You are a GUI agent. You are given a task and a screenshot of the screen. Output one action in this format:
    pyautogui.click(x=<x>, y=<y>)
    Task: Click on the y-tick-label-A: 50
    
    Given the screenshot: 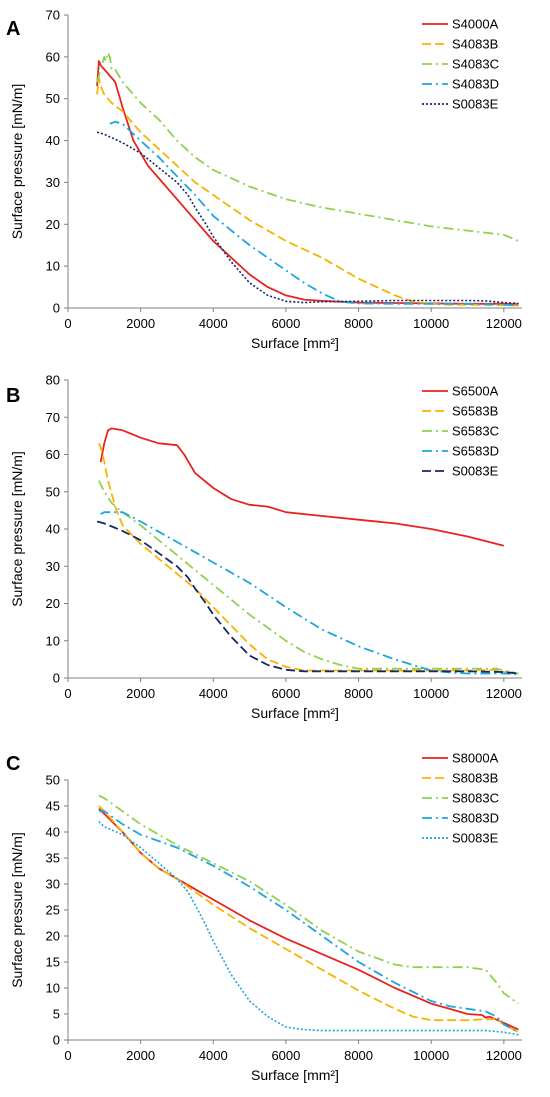 What is the action you would take?
    pyautogui.click(x=53, y=98)
    